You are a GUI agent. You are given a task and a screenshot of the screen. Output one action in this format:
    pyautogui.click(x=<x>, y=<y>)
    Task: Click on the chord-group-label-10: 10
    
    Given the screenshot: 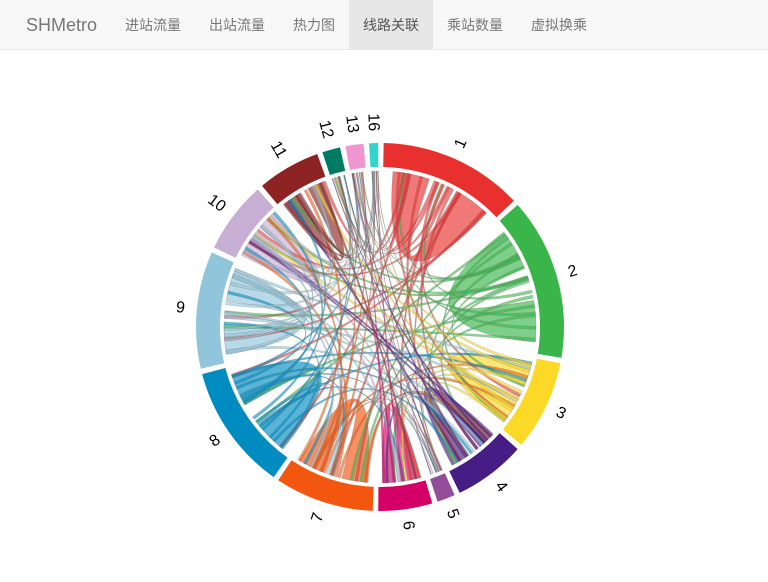 What is the action you would take?
    pyautogui.click(x=216, y=203)
    